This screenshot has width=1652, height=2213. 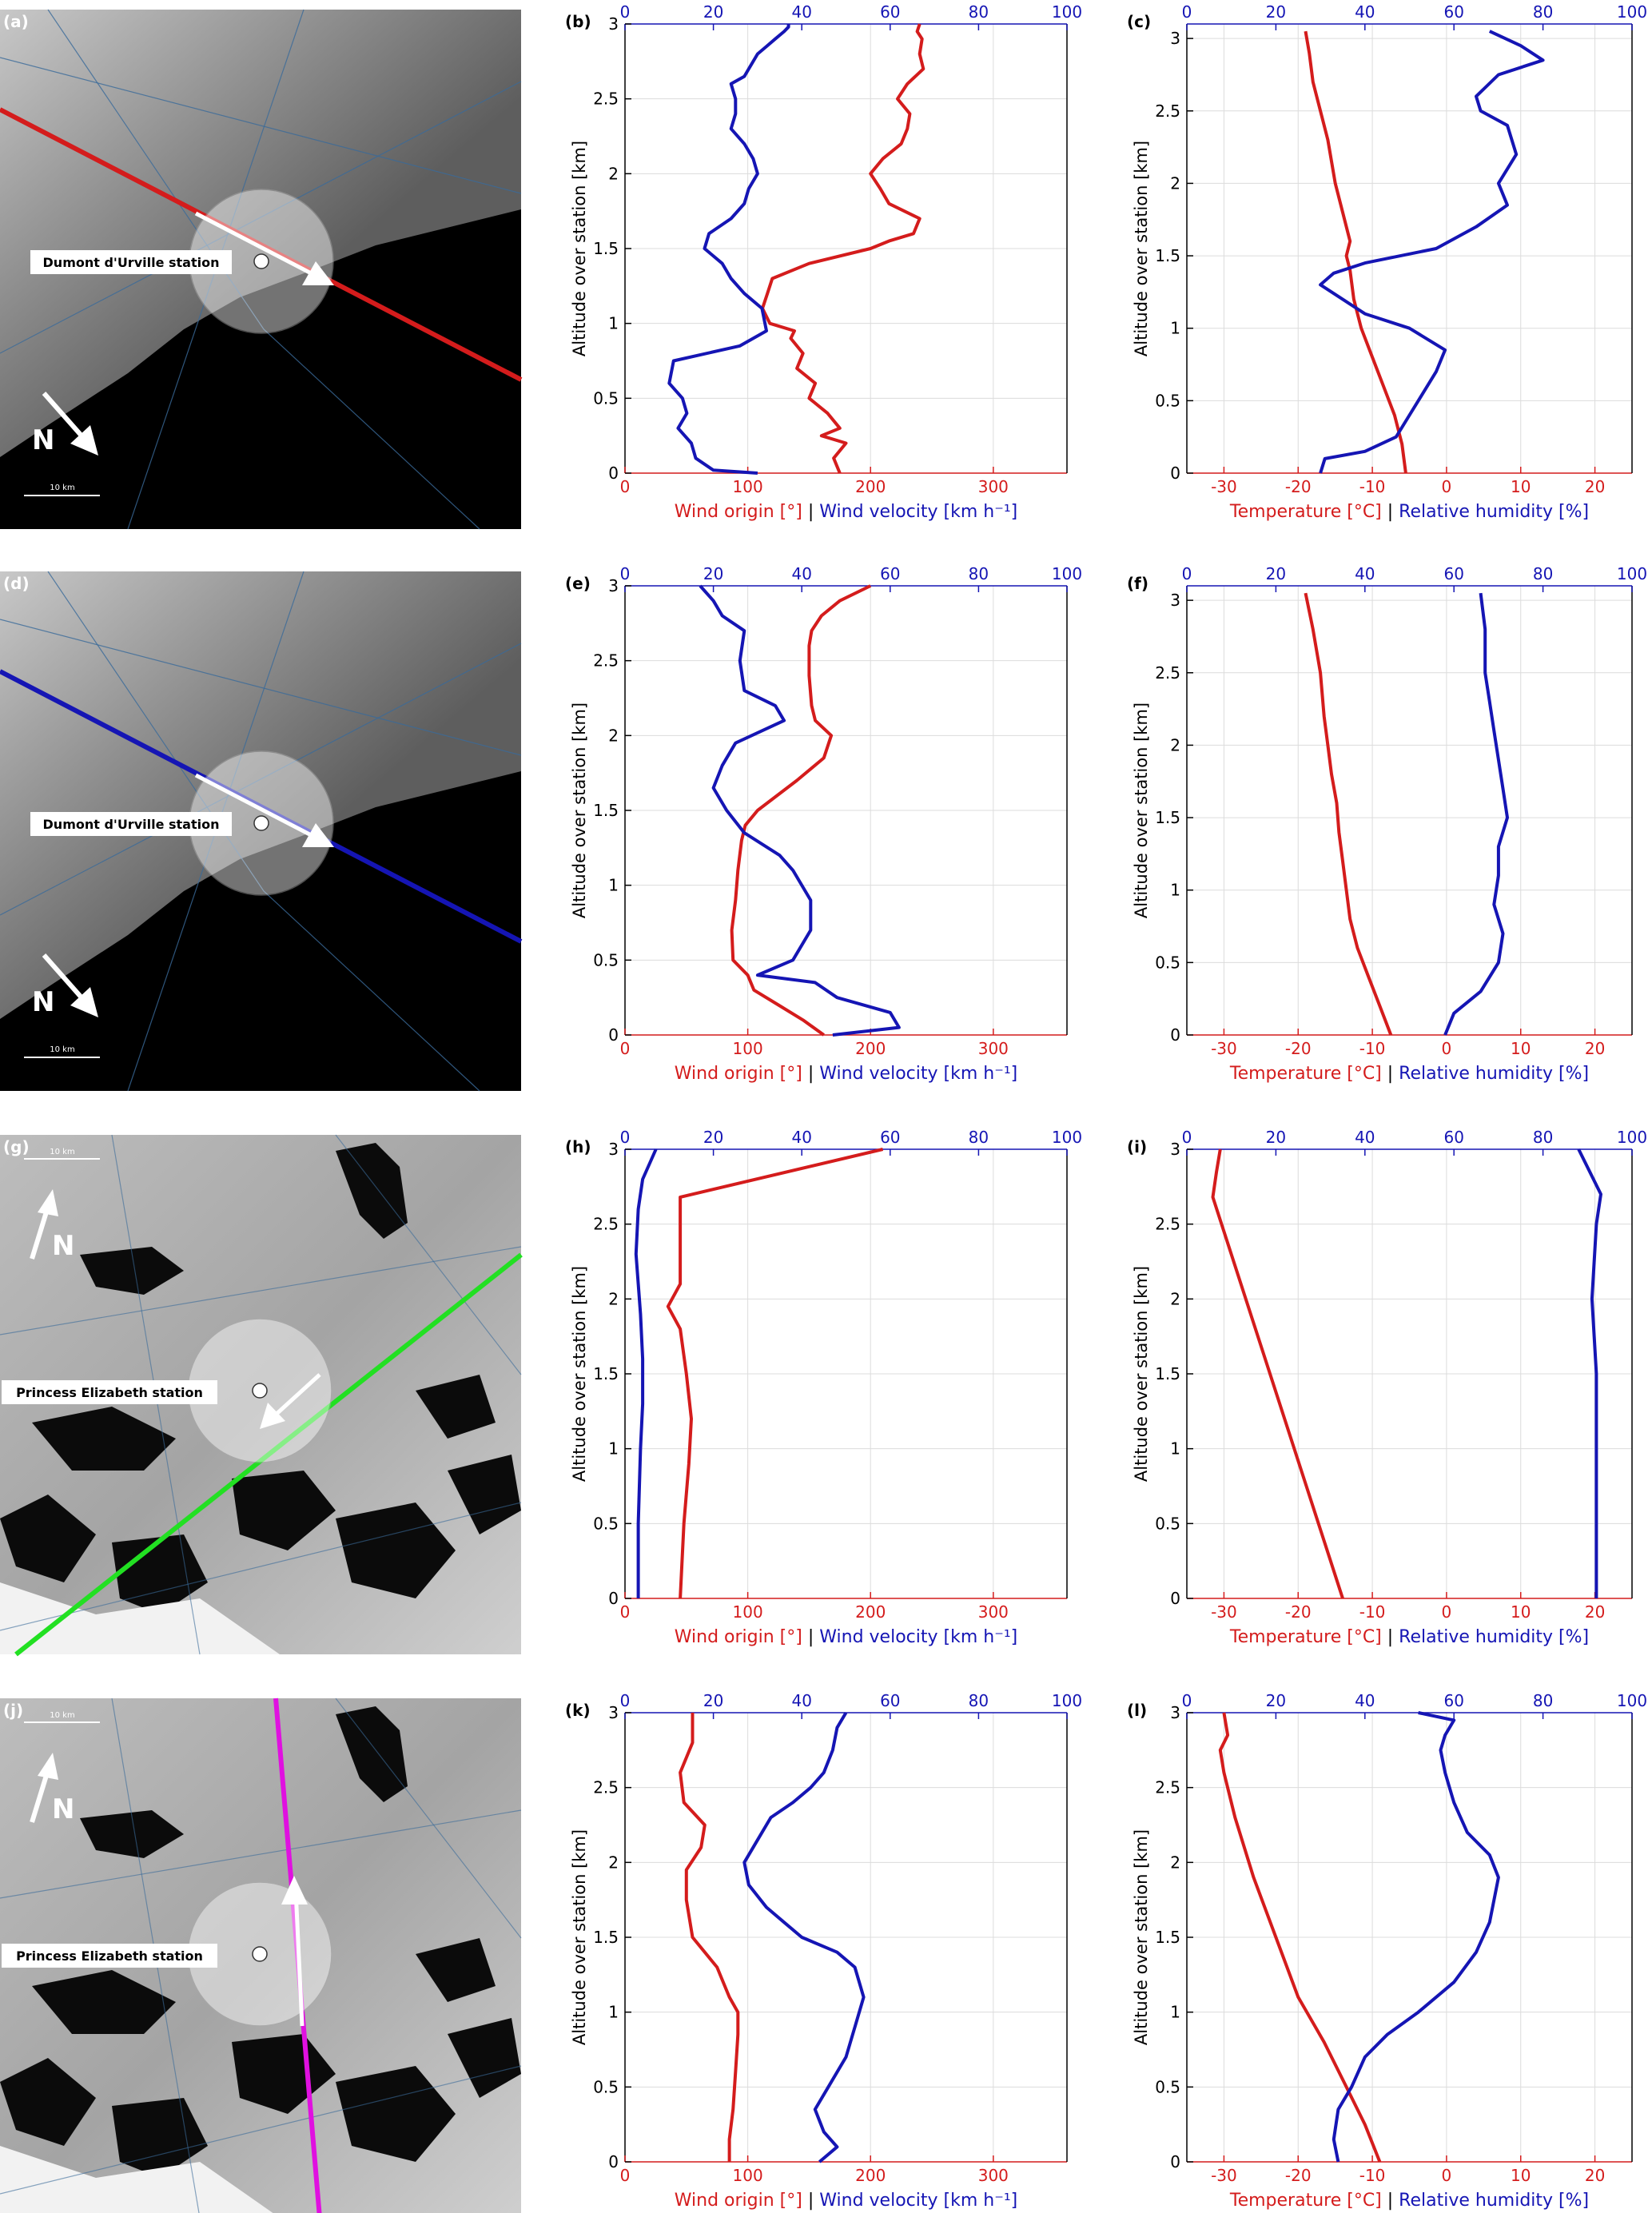 What do you see at coordinates (1137, 1146) in the screenshot?
I see `panel-label: (i)` at bounding box center [1137, 1146].